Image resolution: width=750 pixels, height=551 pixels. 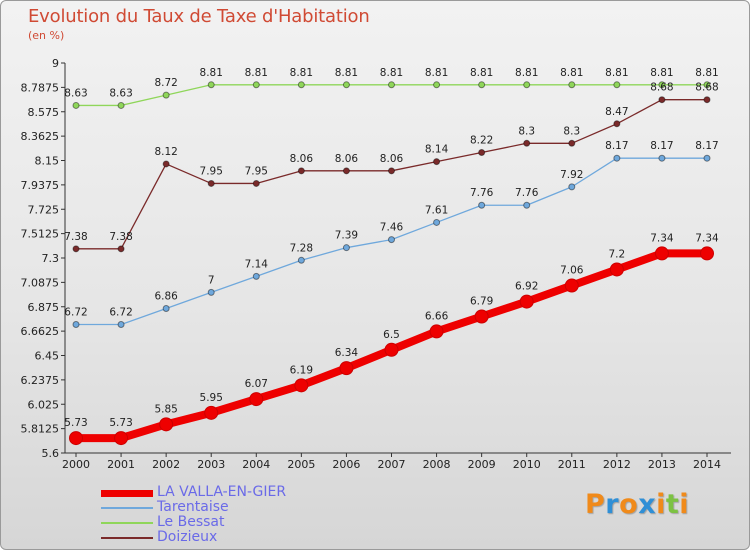 I want to click on data-label: 8.06, so click(x=392, y=159).